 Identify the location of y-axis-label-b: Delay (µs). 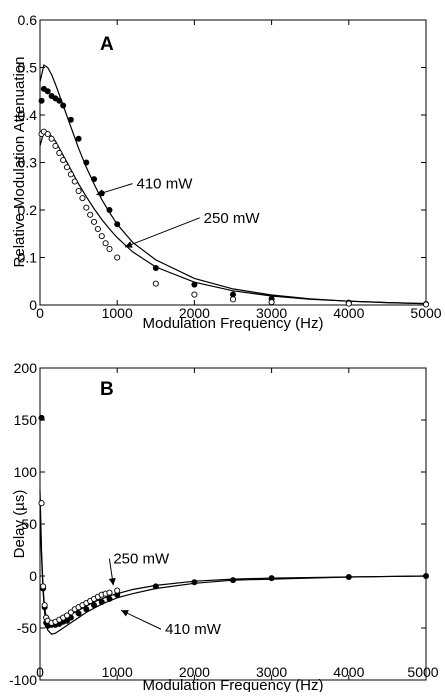
(19, 524).